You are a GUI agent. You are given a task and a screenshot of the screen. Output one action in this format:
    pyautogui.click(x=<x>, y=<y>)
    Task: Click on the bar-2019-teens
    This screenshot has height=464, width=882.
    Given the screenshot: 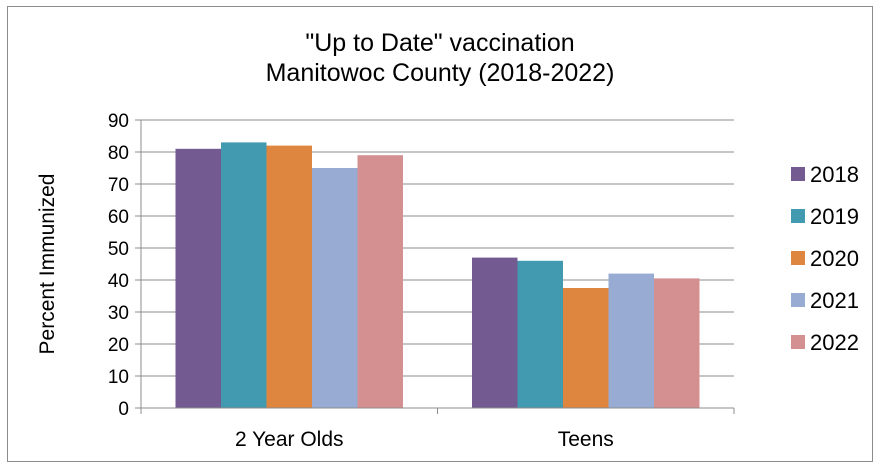 What is the action you would take?
    pyautogui.click(x=540, y=334)
    